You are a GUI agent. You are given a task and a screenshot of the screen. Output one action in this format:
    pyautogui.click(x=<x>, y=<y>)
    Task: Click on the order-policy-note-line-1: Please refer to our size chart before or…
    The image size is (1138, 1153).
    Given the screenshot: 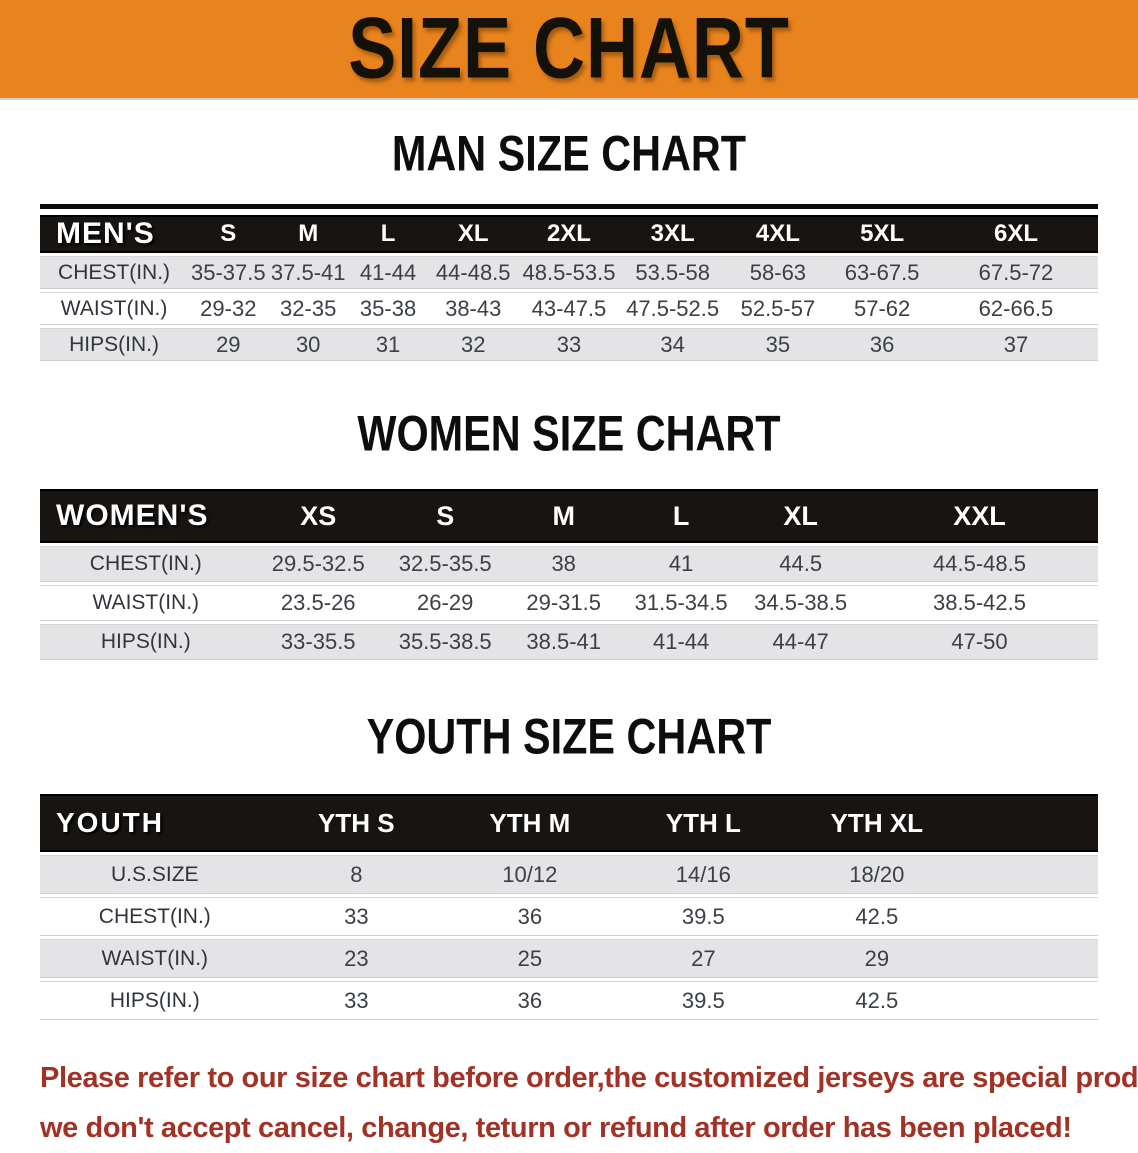 What is the action you would take?
    pyautogui.click(x=589, y=1078)
    